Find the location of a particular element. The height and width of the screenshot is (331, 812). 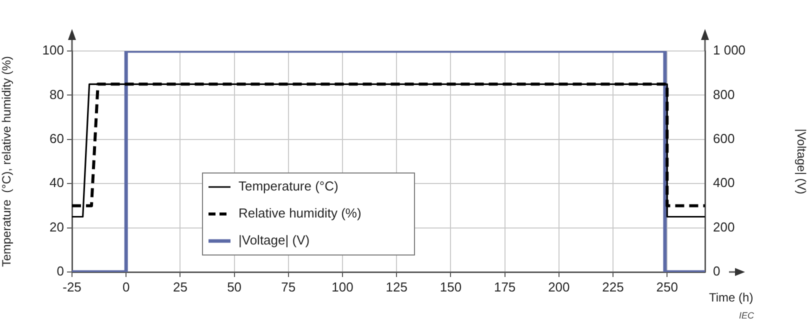

y-axis-title: Temperature (°C), relative humidity (%) is located at coordinates (7, 161).